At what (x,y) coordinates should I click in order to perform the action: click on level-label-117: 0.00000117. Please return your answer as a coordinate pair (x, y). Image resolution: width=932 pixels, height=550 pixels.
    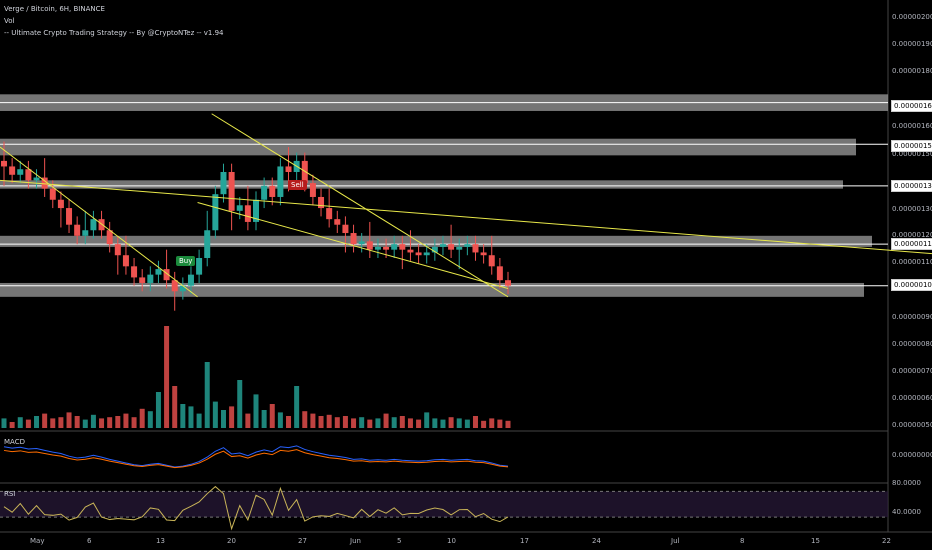
    Looking at the image, I should click on (911, 244).